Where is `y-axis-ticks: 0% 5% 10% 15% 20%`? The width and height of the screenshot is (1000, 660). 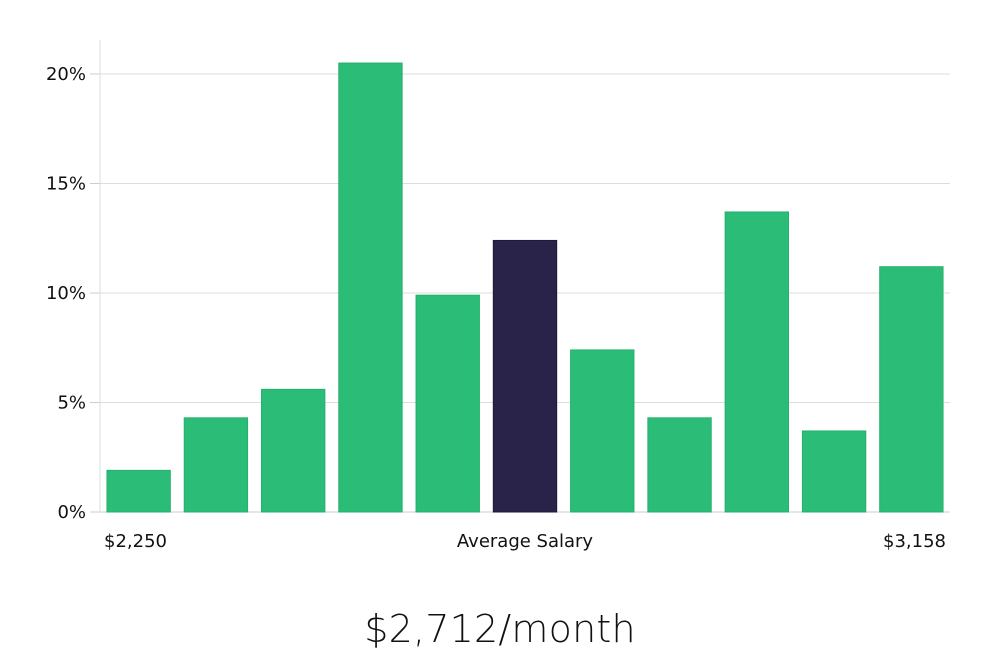 y-axis-ticks: 0% 5% 10% 15% 20% is located at coordinates (73, 293).